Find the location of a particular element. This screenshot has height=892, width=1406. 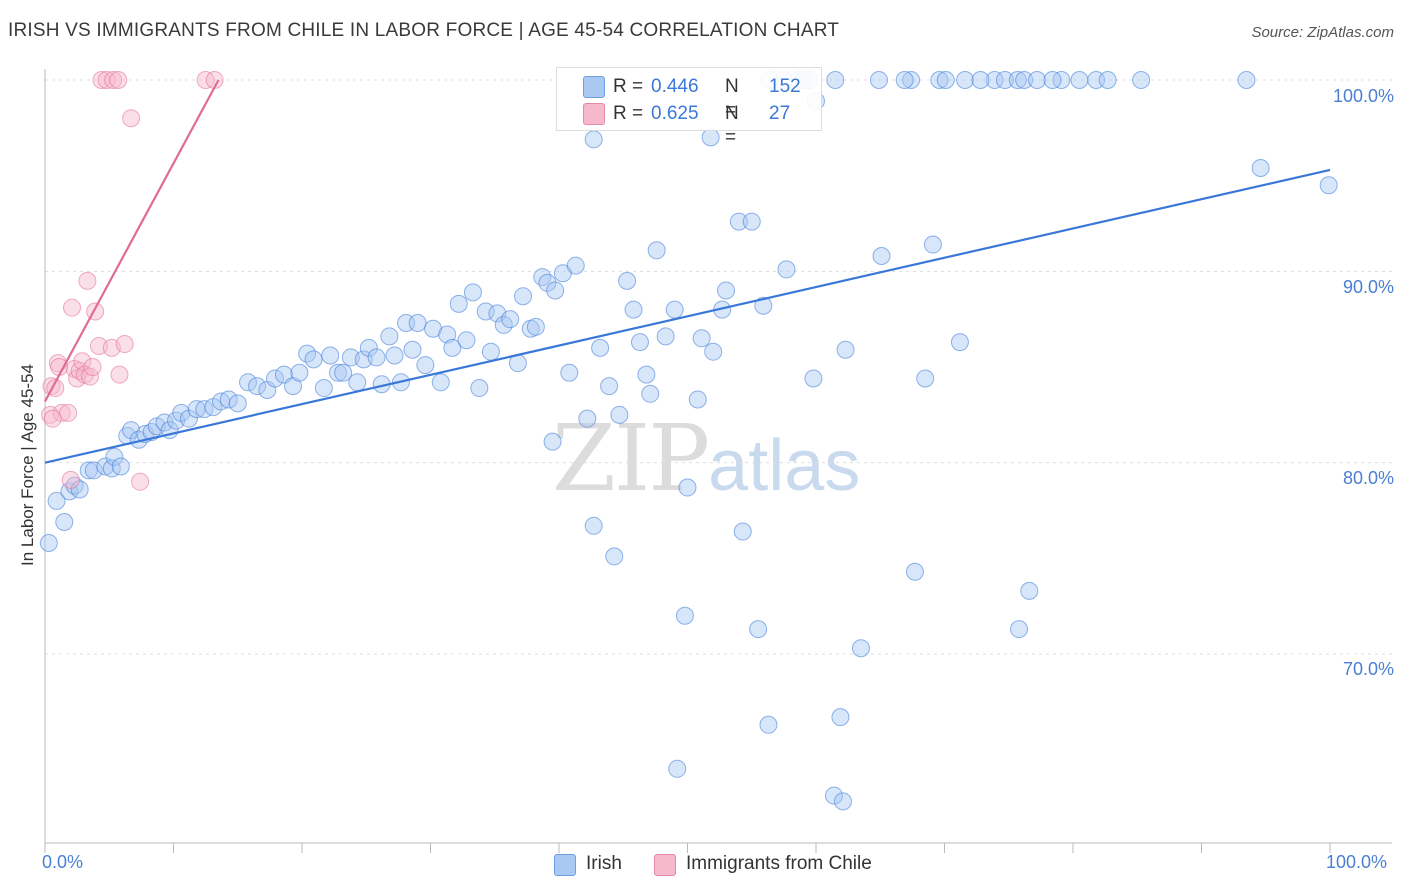

legend-r-value: 0.625 is located at coordinates (675, 113).